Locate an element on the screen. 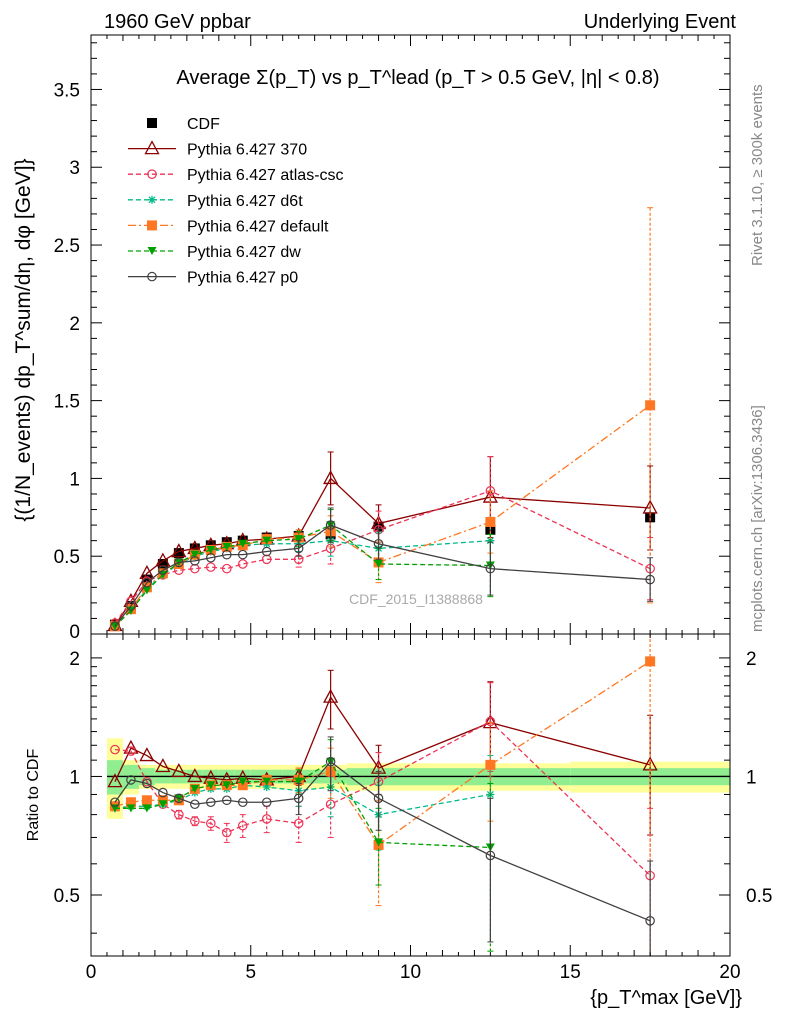 The image size is (786, 1024). legend-label: Pythia 6.427 p0 is located at coordinates (242, 278).